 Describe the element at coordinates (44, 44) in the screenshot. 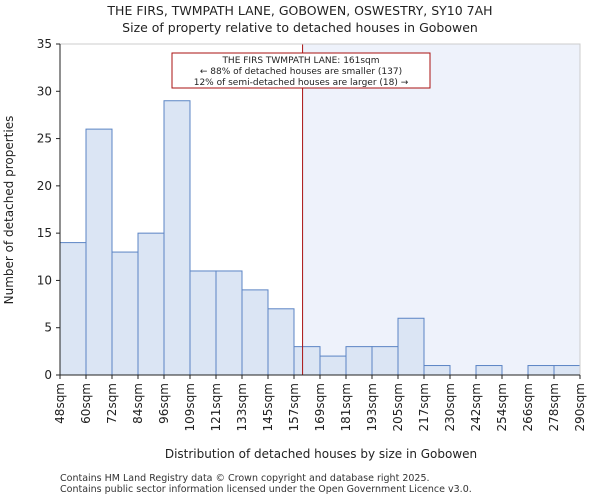

I see `y-tick-label: 35` at that location.